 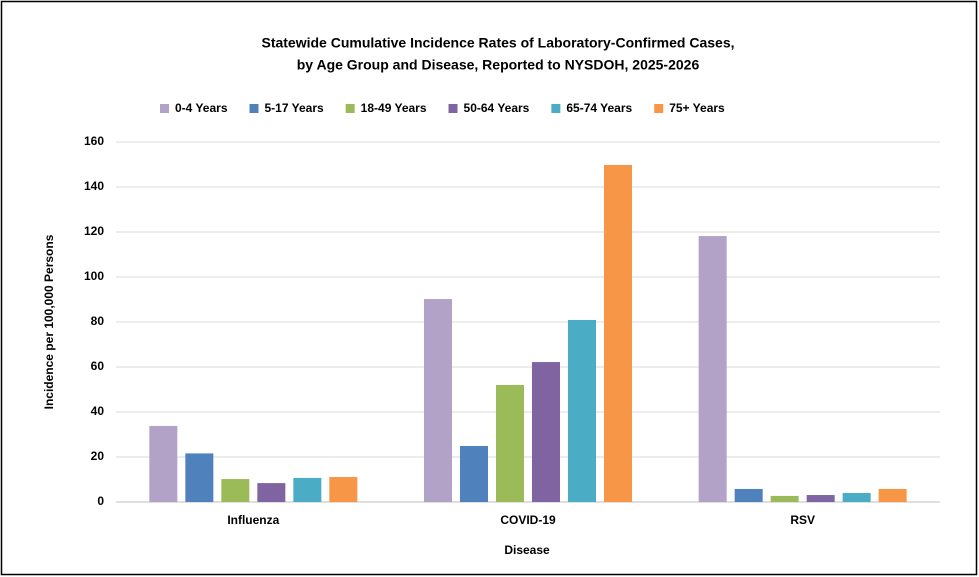 I want to click on x-tick-label: COVID-19, so click(x=528, y=520).